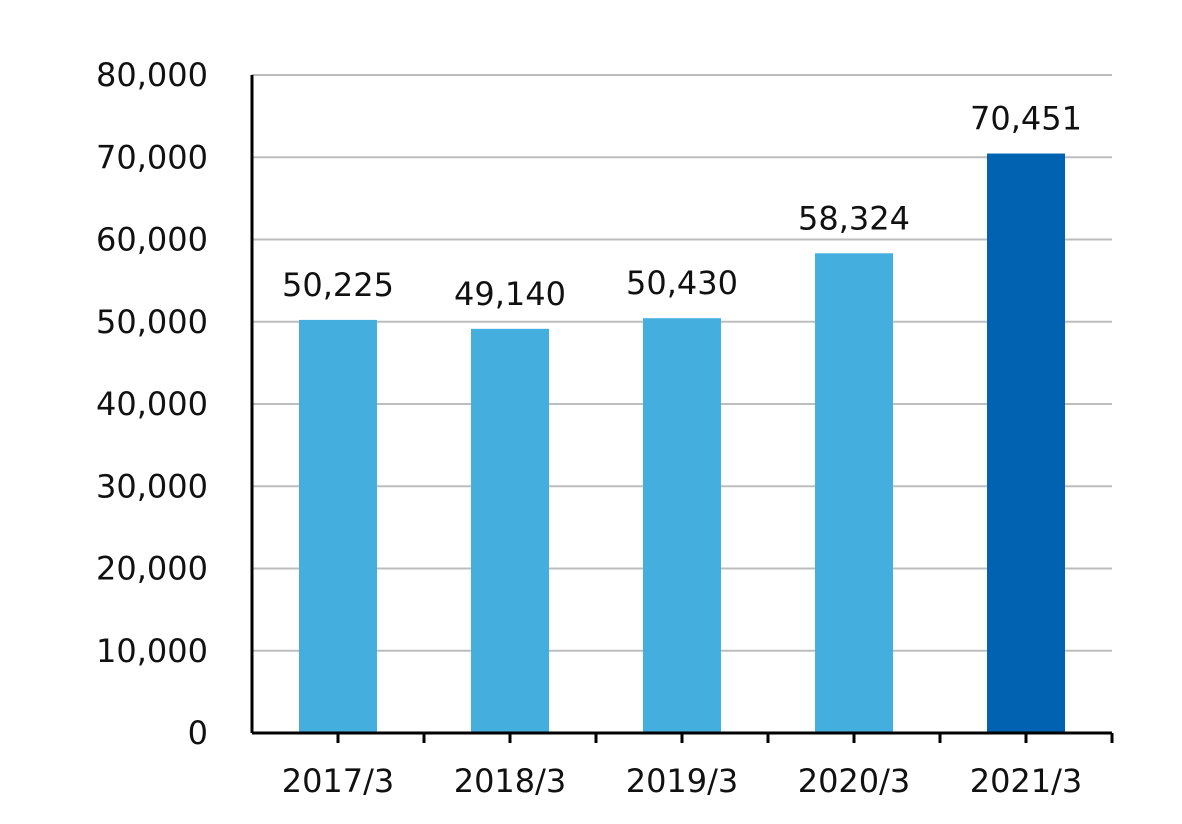 This screenshot has height=824, width=1182. I want to click on y-tick-label: 40,000, so click(152, 404).